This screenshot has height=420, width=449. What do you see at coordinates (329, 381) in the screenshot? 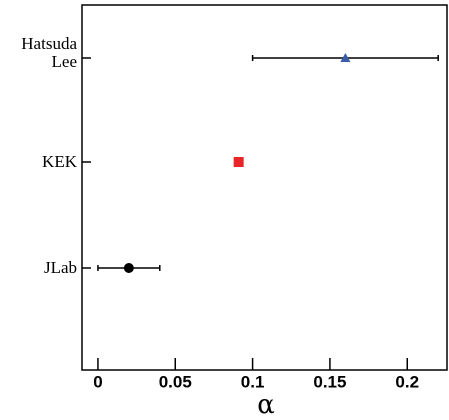
I see `x-tick-label: 0.15` at bounding box center [329, 381].